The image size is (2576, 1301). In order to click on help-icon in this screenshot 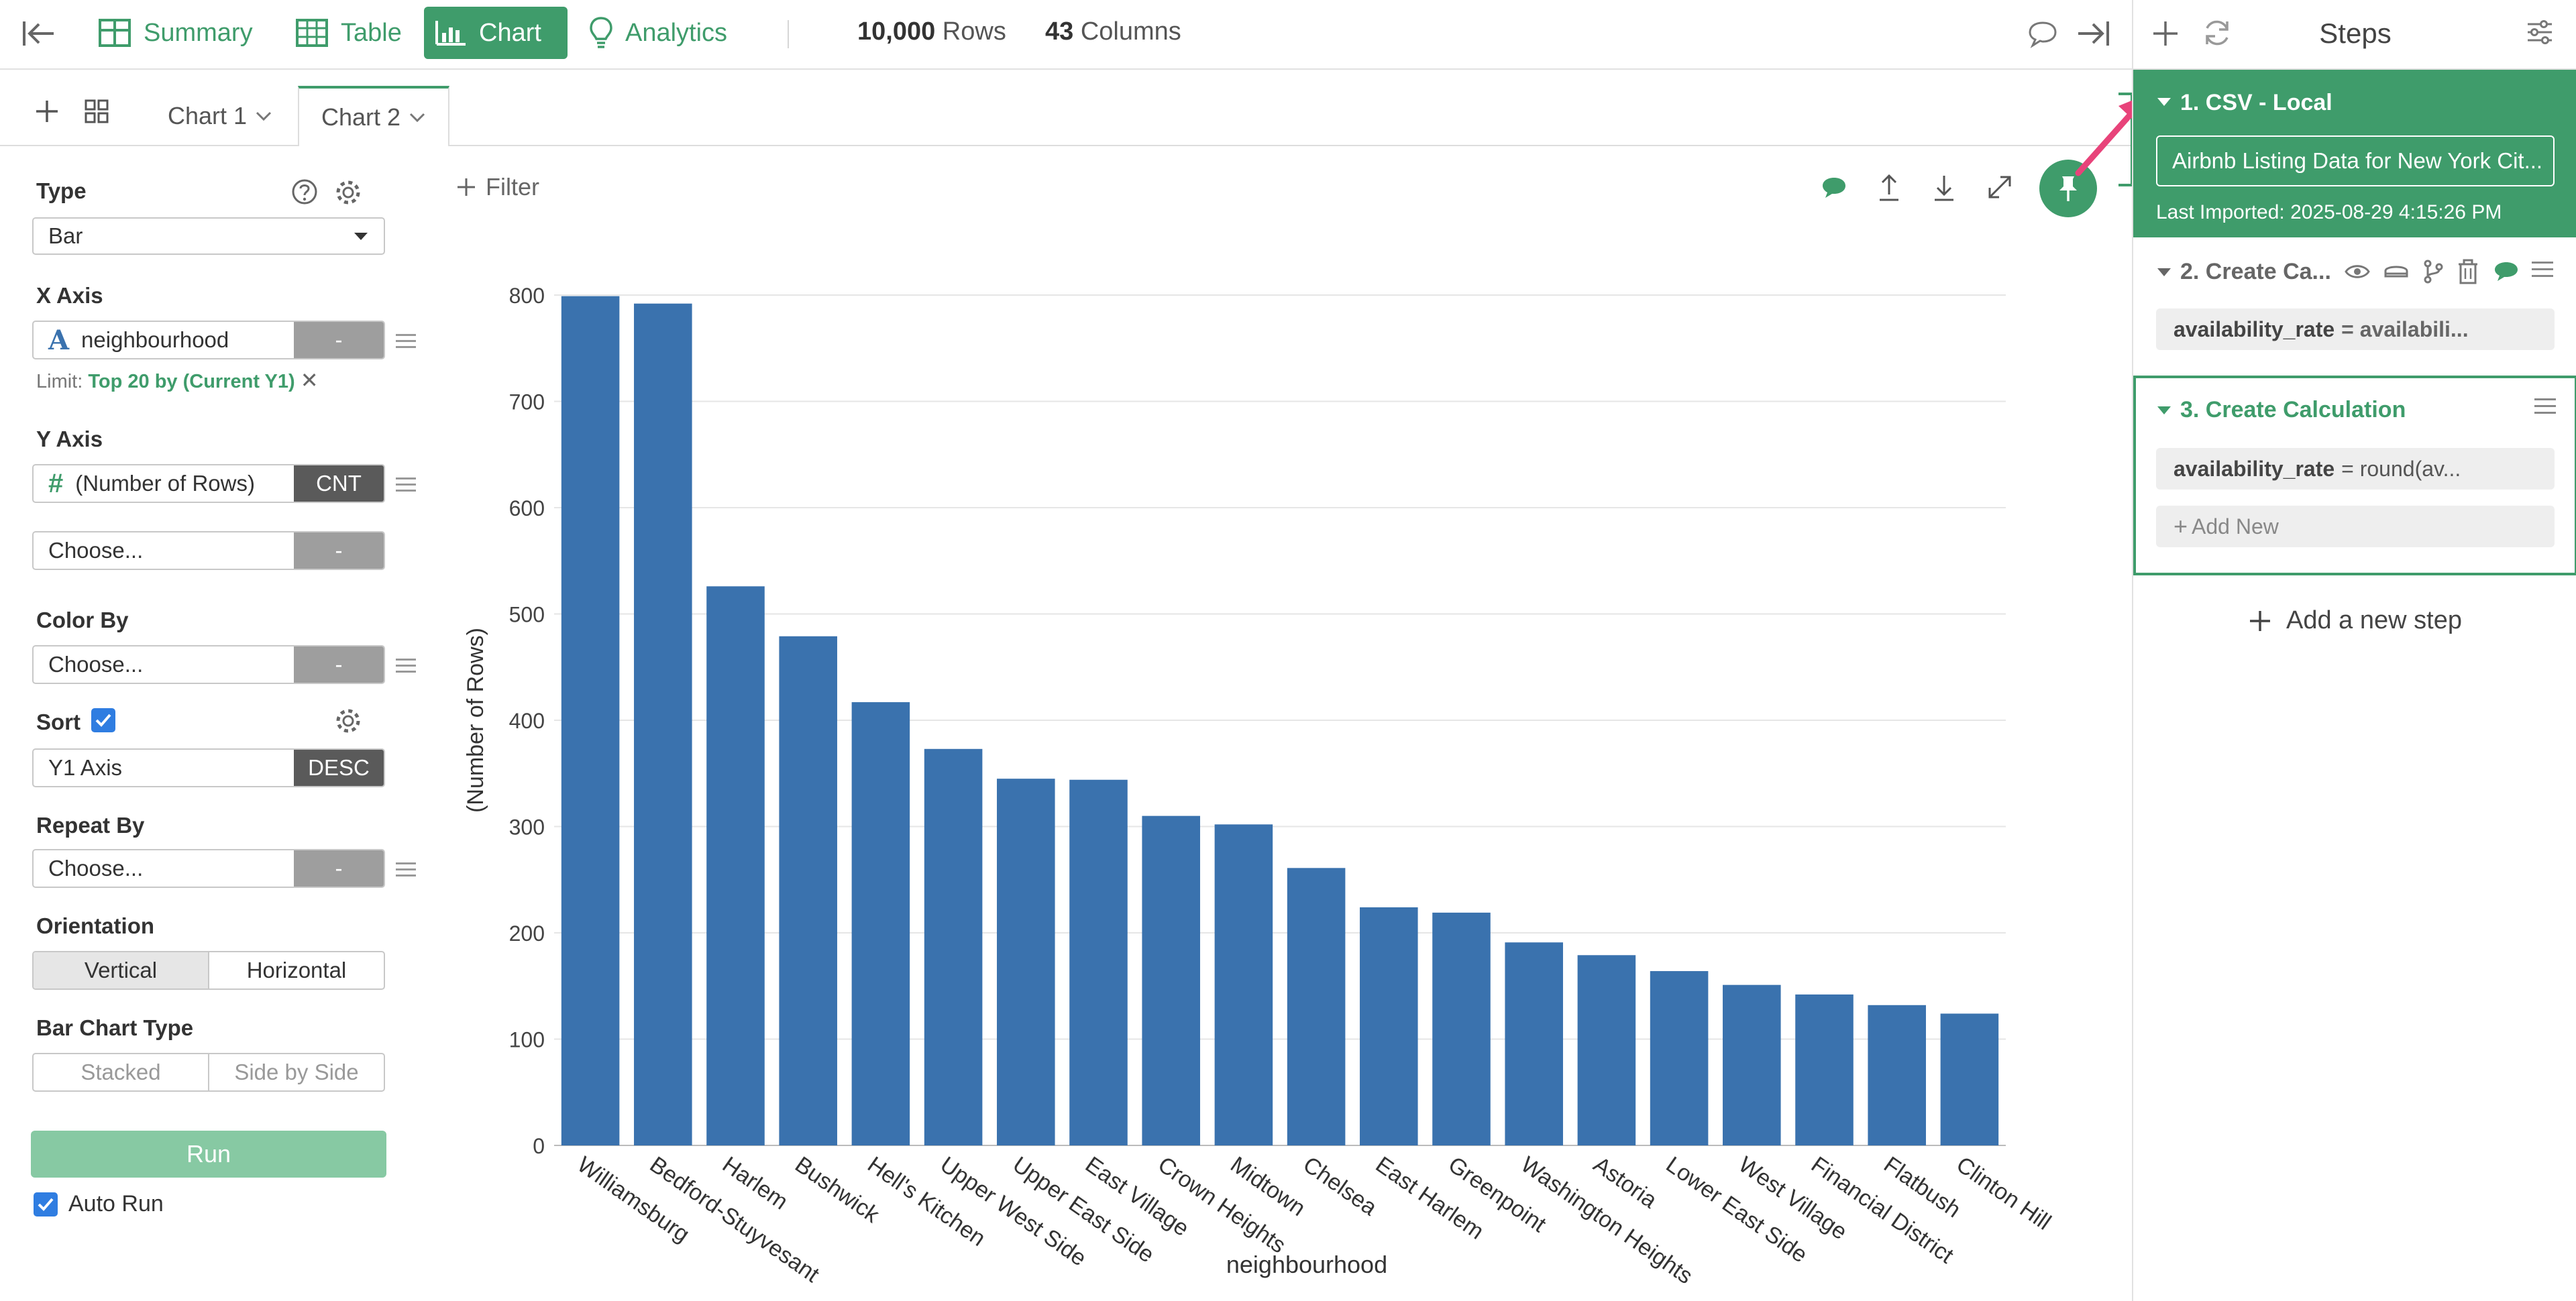, I will do `click(304, 193)`.